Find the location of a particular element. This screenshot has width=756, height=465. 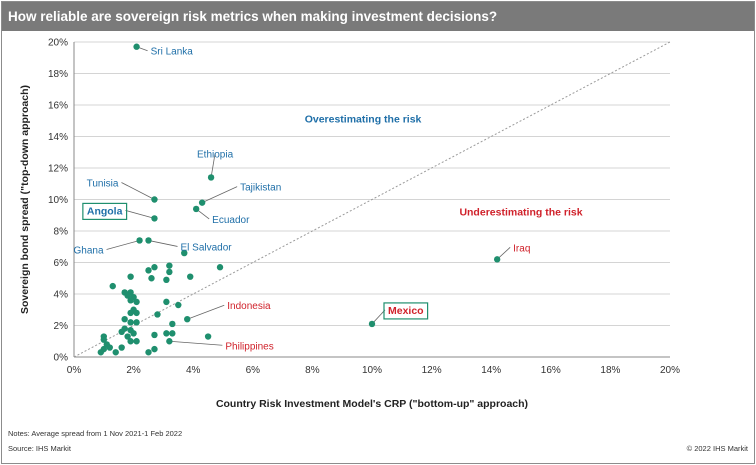

x-tick-label: 10% is located at coordinates (372, 370).